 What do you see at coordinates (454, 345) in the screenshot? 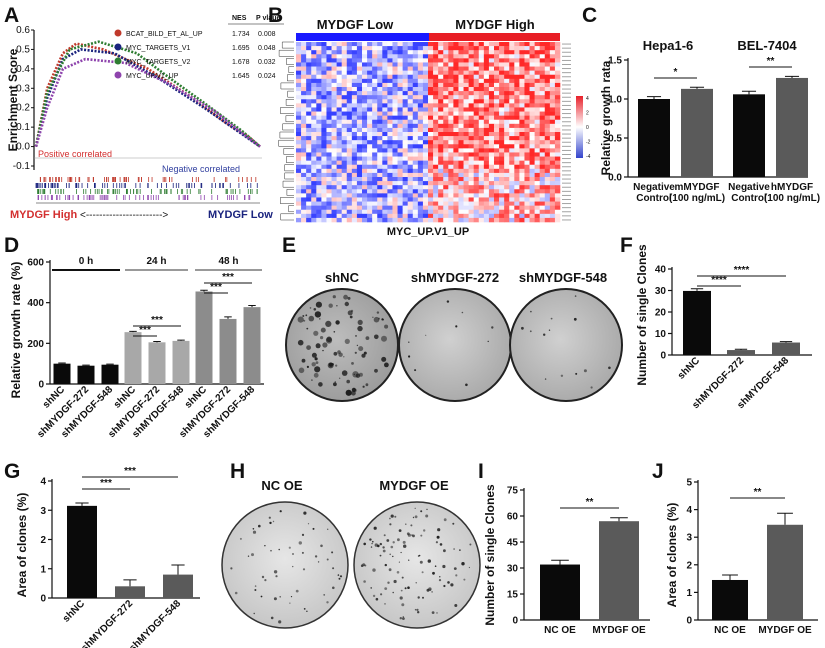
I see `panel-e-colony-dots` at bounding box center [454, 345].